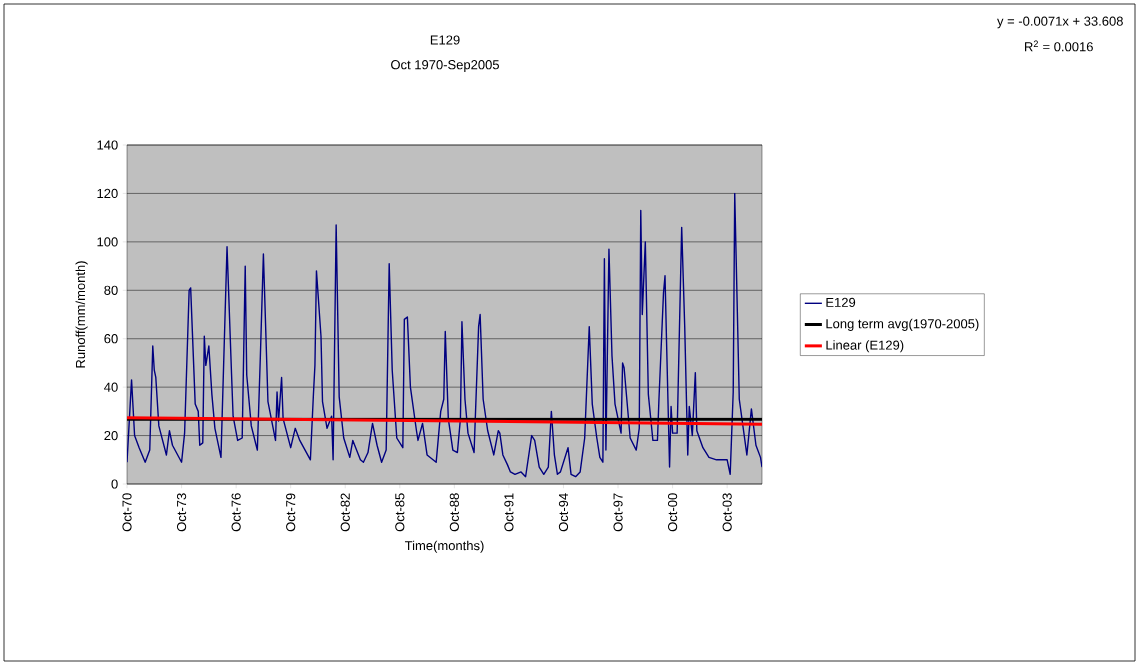 The image size is (1139, 665). Describe the element at coordinates (445, 40) in the screenshot. I see `chart-title: E129` at that location.